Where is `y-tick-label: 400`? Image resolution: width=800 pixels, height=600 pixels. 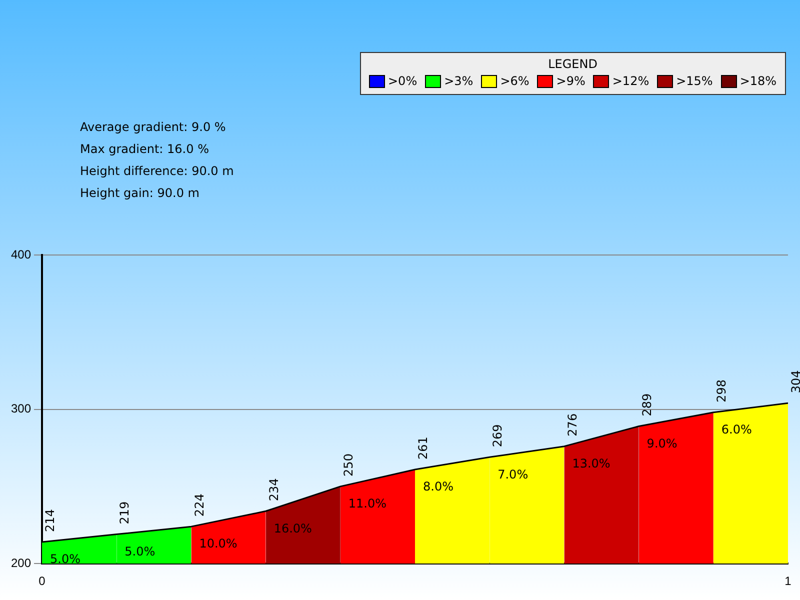
y-tick-label: 400 is located at coordinates (21, 254).